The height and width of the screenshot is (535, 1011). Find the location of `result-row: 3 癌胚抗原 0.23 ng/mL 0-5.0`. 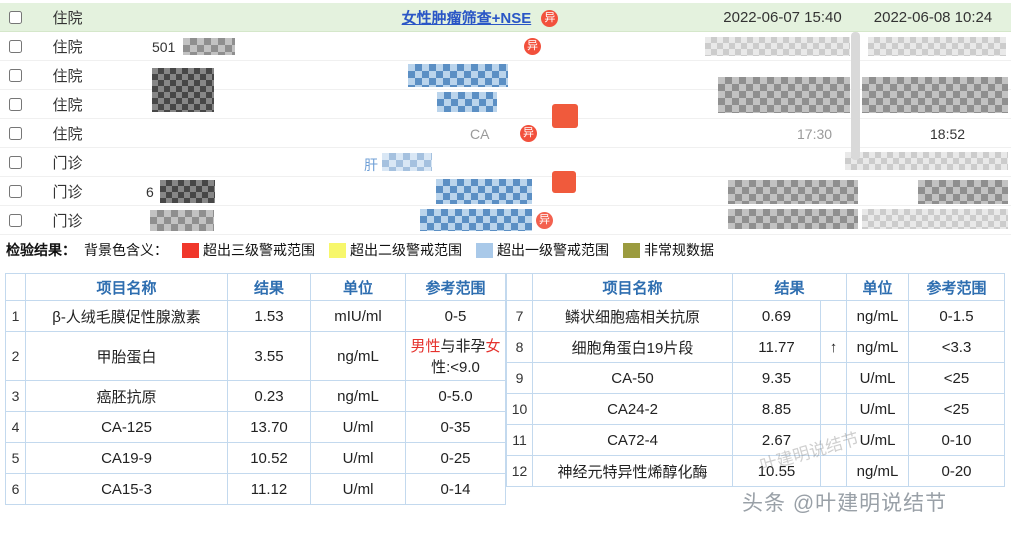

result-row: 3 癌胚抗原 0.23 ng/mL 0-5.0 is located at coordinates (255, 396).